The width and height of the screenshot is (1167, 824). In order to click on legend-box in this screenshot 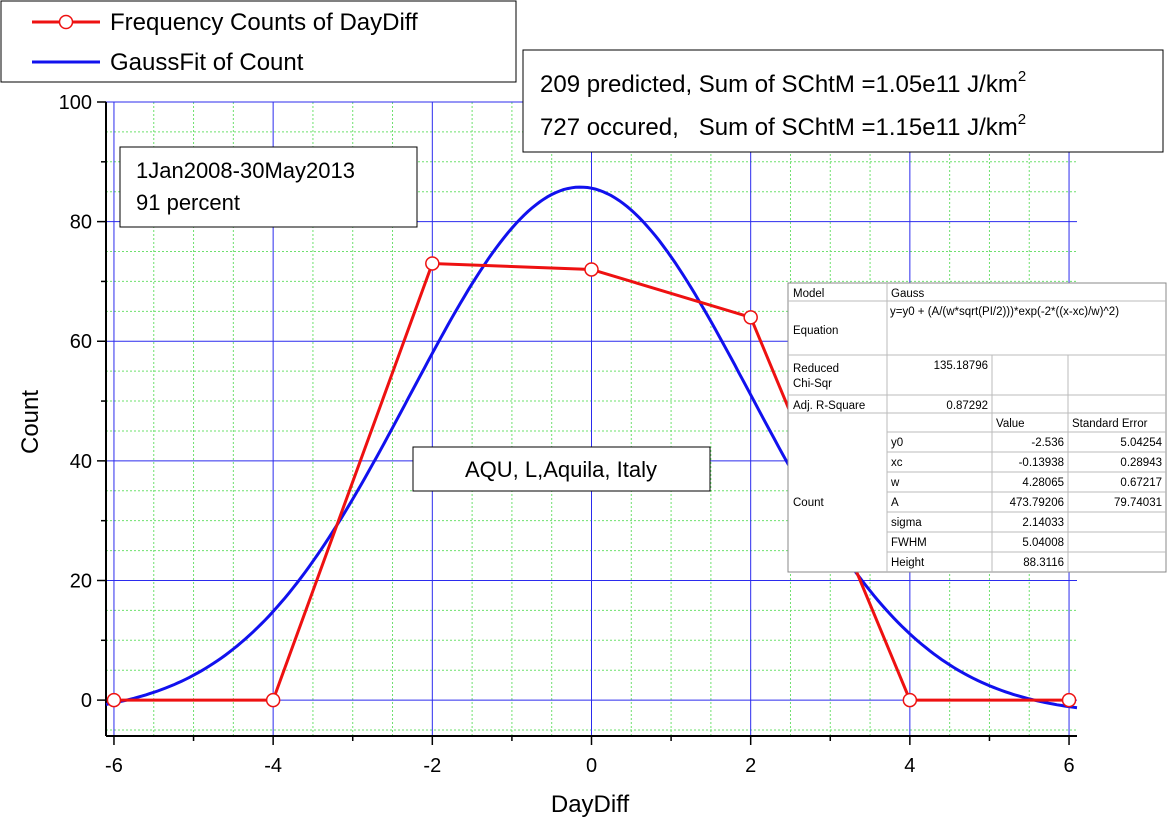, I will do `click(258, 41)`.